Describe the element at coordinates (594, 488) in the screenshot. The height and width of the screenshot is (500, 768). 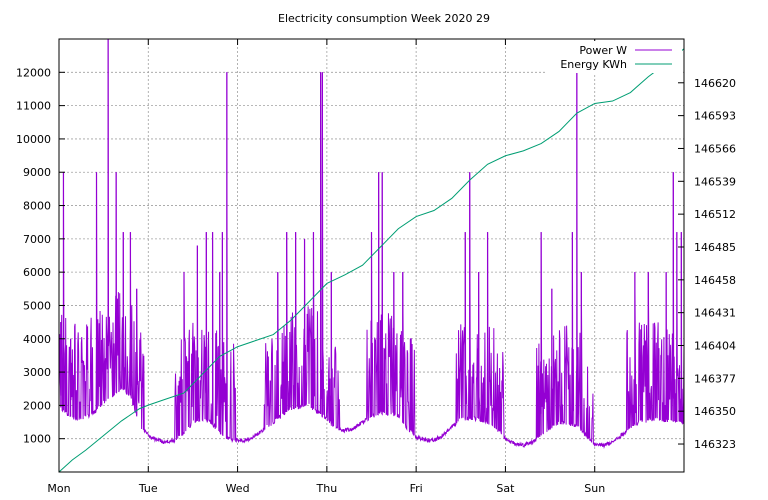
I see `x-tick-label: Sun` at that location.